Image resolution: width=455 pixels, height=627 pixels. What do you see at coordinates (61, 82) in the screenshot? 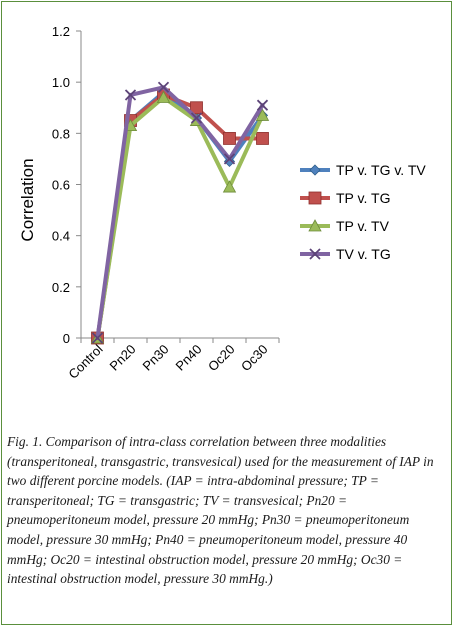
I see `y-tick-label: 1.0` at bounding box center [61, 82].